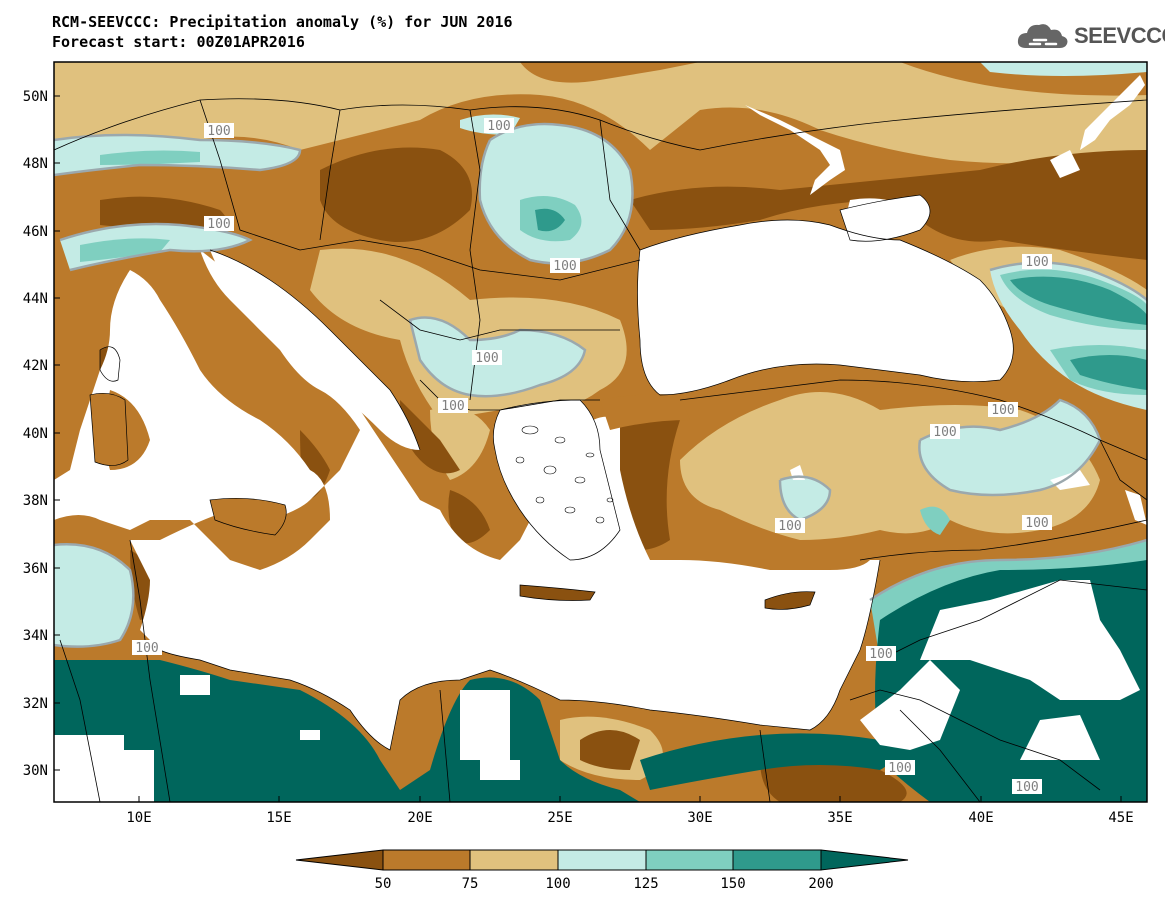 The image size is (1165, 907). I want to click on sicily, so click(248, 516).